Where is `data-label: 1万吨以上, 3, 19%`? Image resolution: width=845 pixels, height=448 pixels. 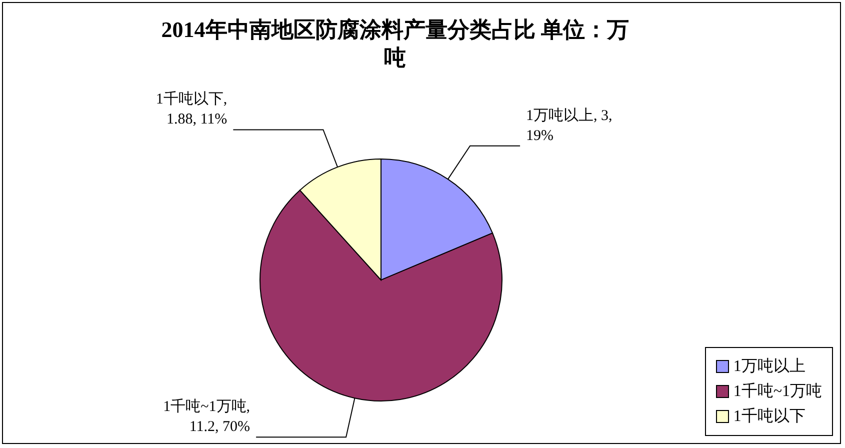
data-label: 1万吨以上, 3, 19% is located at coordinates (569, 125).